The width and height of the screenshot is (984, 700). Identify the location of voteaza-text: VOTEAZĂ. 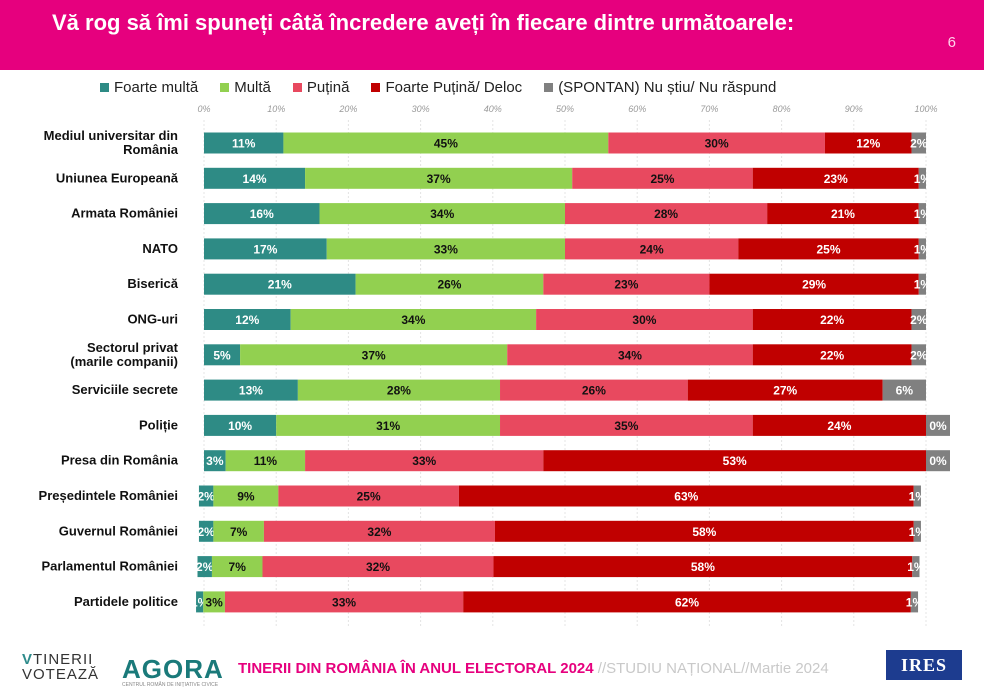
(61, 674).